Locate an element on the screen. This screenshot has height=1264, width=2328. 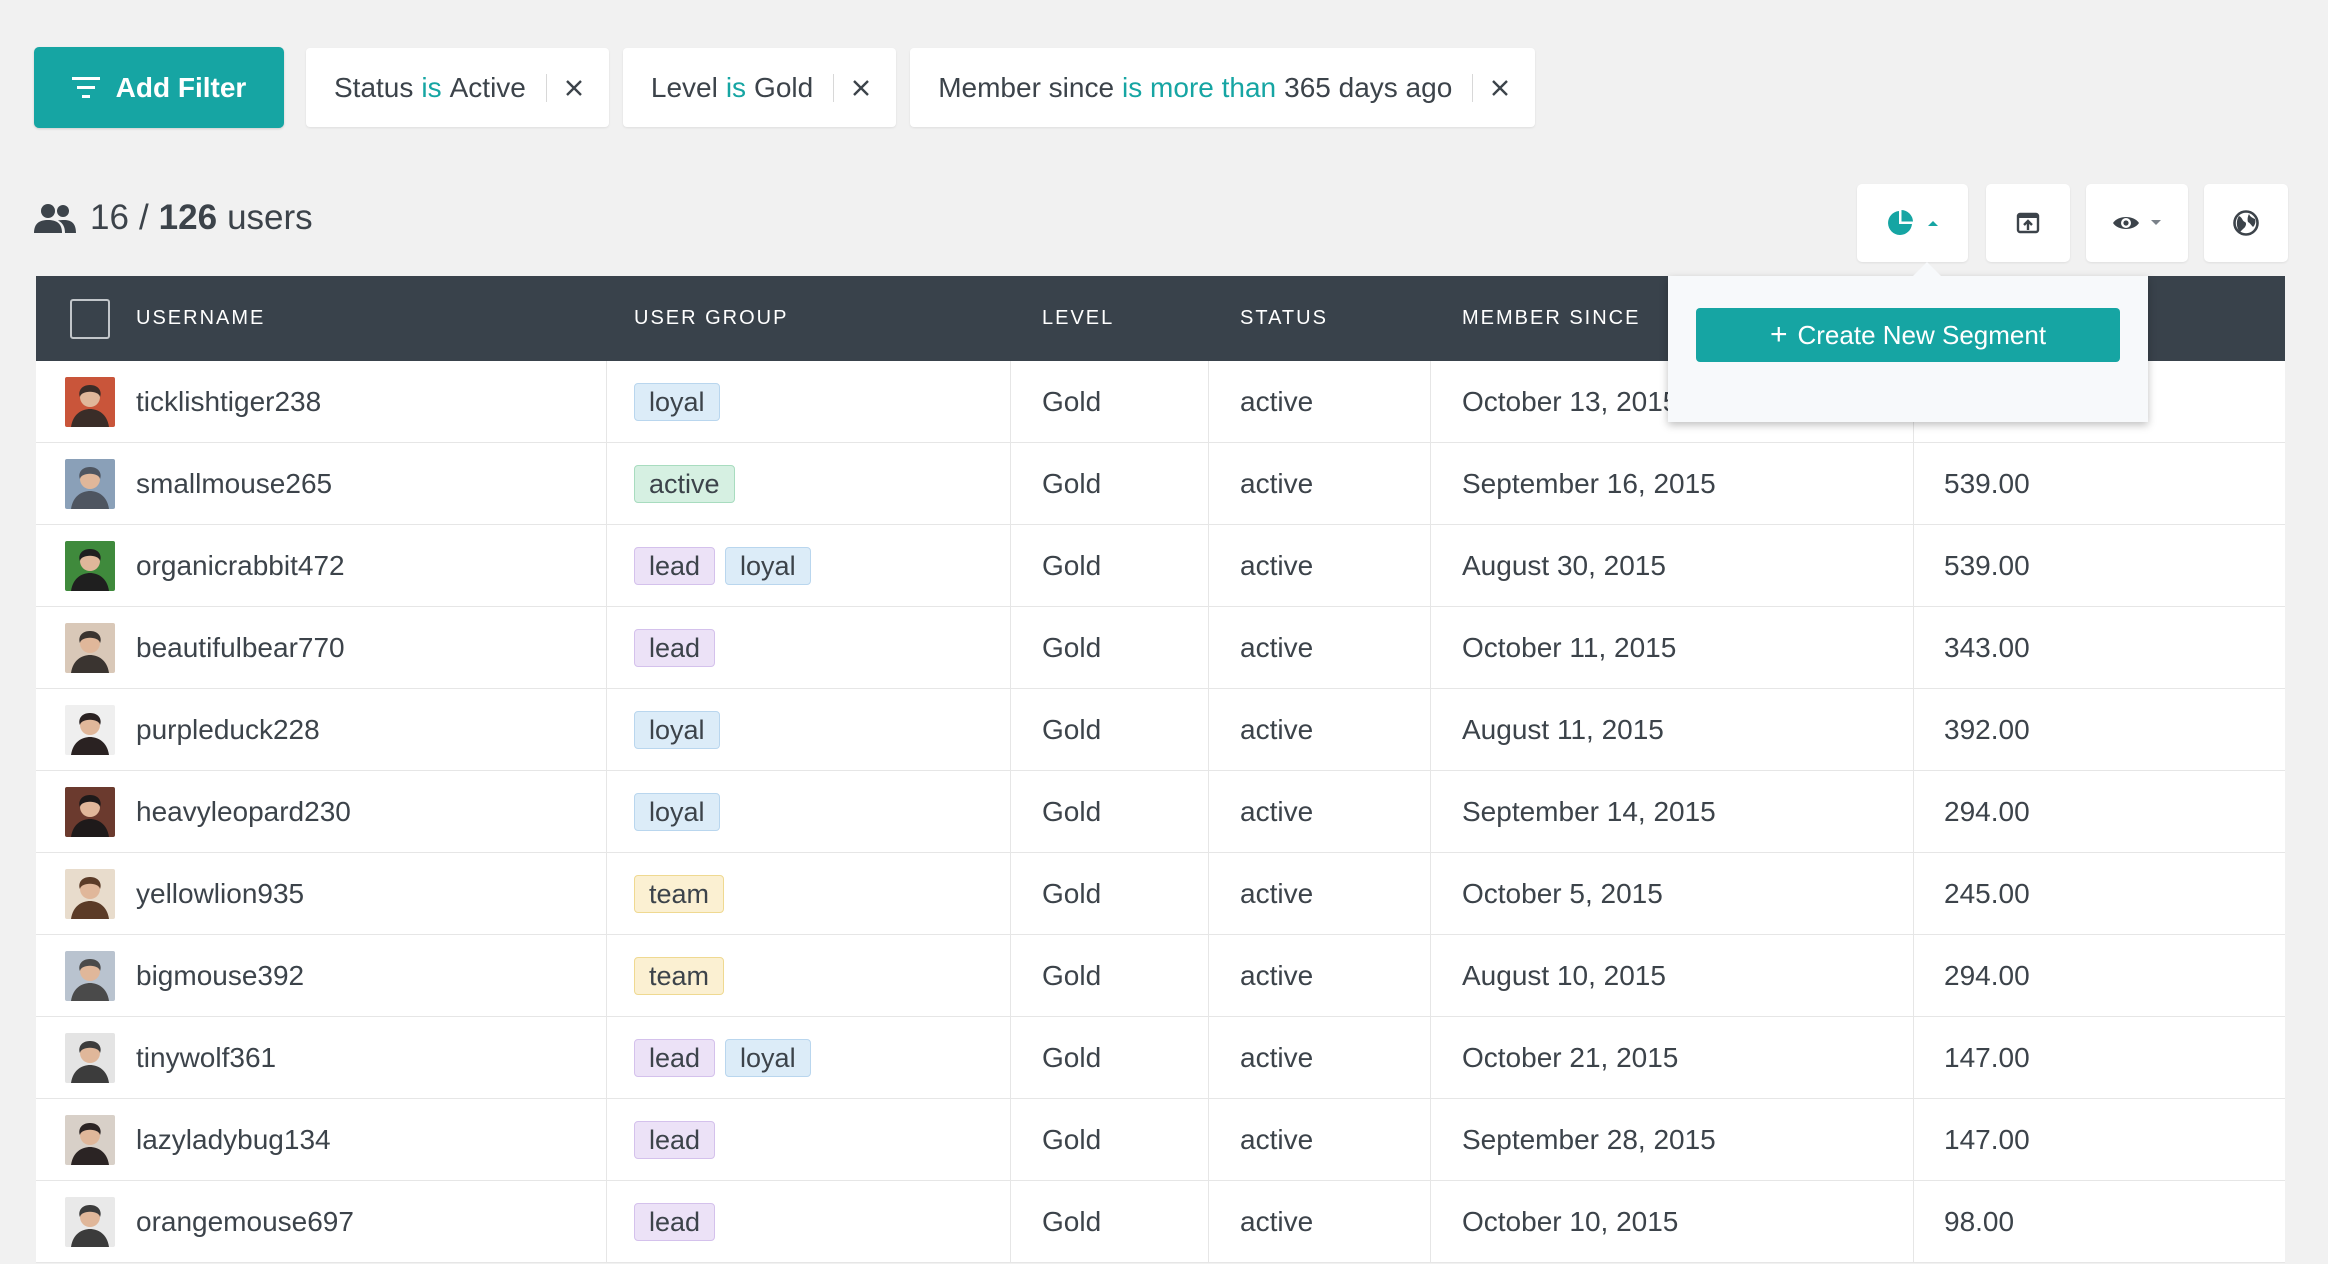
username-cell: bigmouse392 is located at coordinates (220, 975).